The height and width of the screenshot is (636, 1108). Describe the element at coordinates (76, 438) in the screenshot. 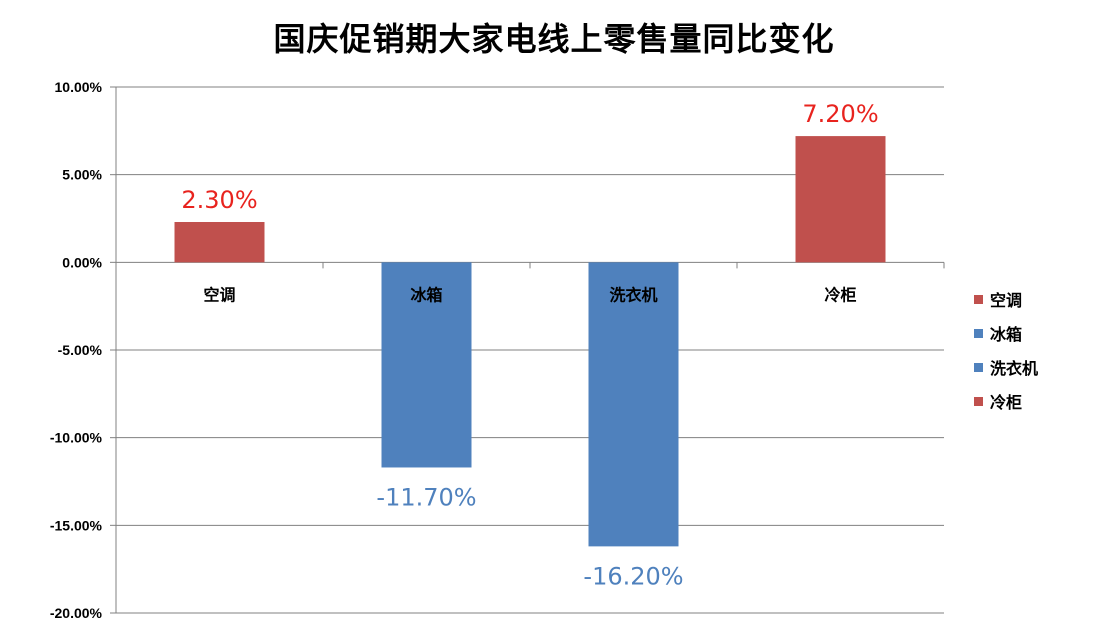

I see `y-tick-label: -10.00%` at that location.